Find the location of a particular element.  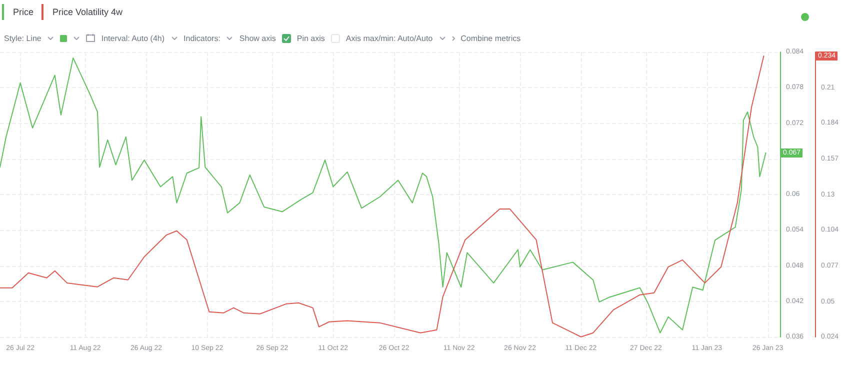

text: Combine metrics is located at coordinates (490, 38).